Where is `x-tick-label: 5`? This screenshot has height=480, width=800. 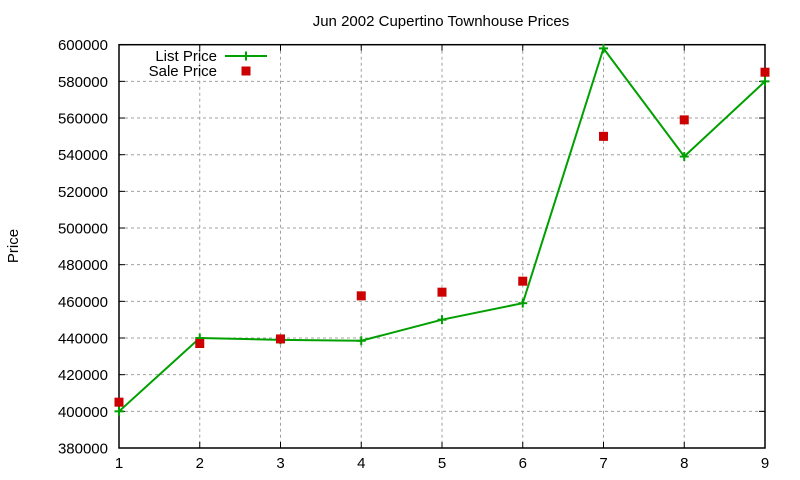 x-tick-label: 5 is located at coordinates (442, 463).